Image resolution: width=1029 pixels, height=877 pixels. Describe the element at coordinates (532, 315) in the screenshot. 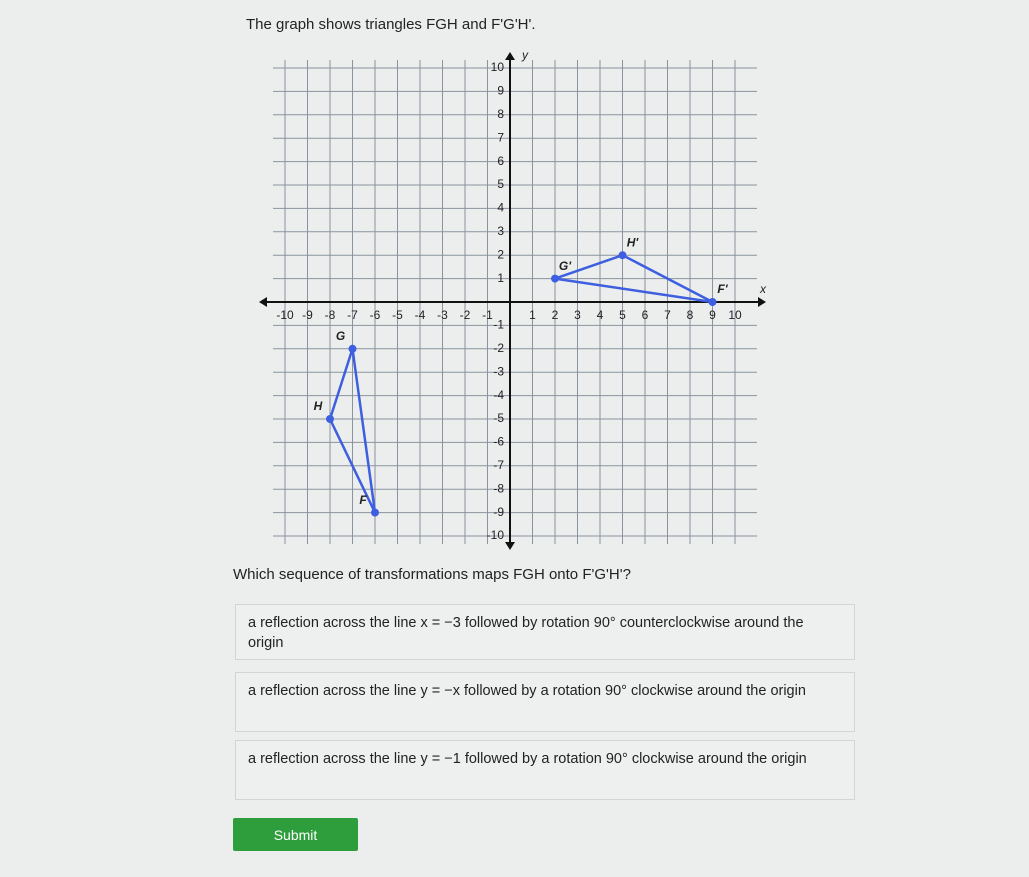

I see `x-tick-label: 1` at that location.